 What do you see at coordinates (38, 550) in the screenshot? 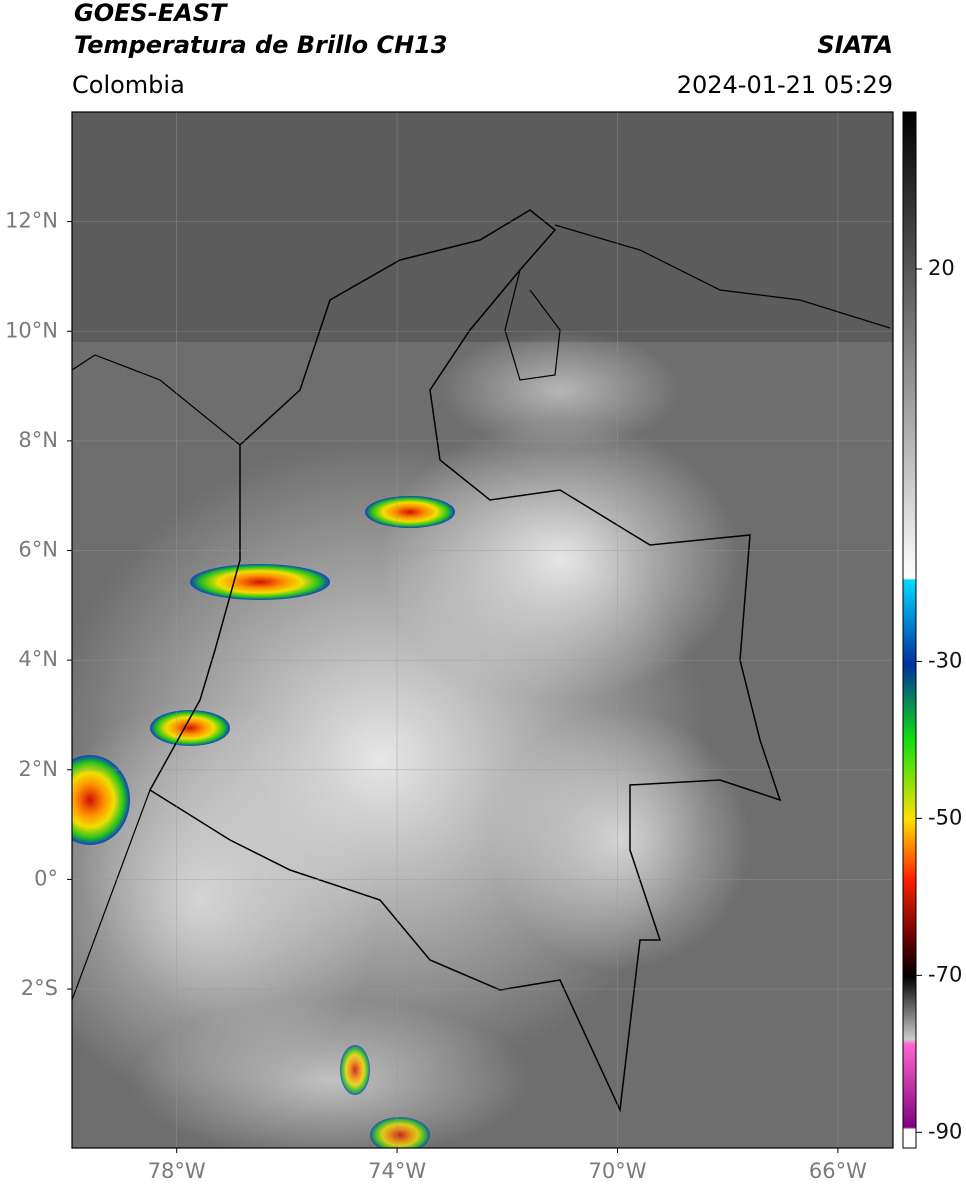
I see `y-tick-label: 6°N` at bounding box center [38, 550].